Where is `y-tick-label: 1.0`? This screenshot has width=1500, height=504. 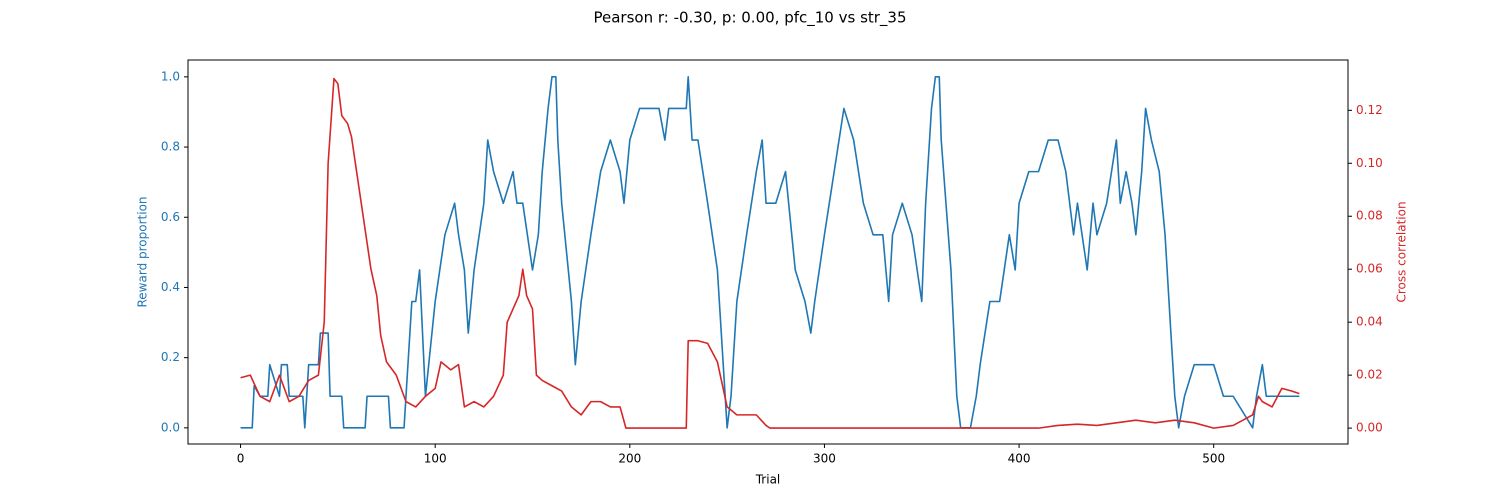 y-tick-label: 1.0 is located at coordinates (170, 76).